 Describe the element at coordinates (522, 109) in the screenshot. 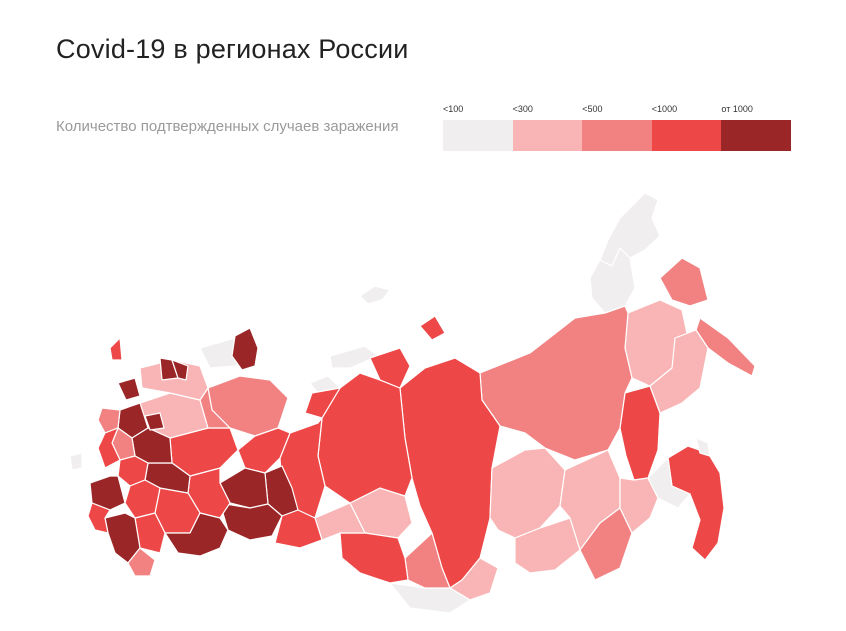

I see `legend-label: <300` at that location.